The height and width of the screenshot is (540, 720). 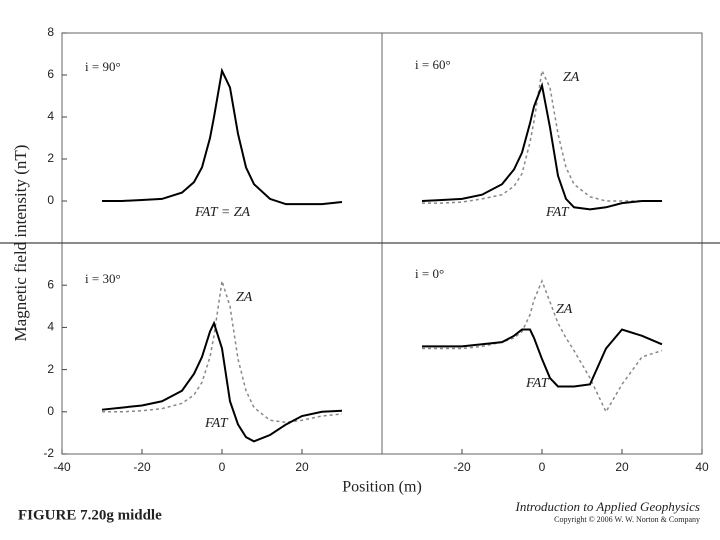 I want to click on panel-annotation: i = 60°, so click(x=433, y=64).